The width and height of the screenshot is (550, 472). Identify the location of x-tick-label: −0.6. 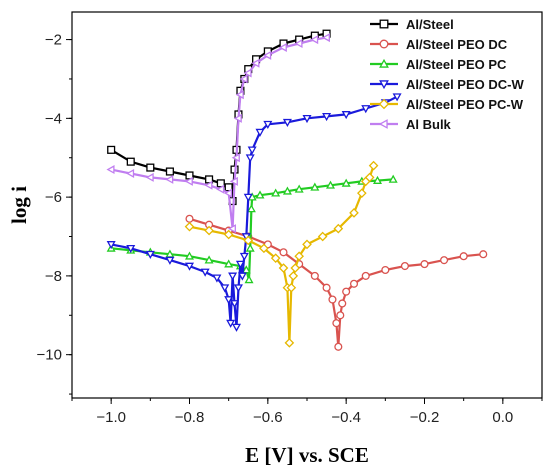
(268, 417).